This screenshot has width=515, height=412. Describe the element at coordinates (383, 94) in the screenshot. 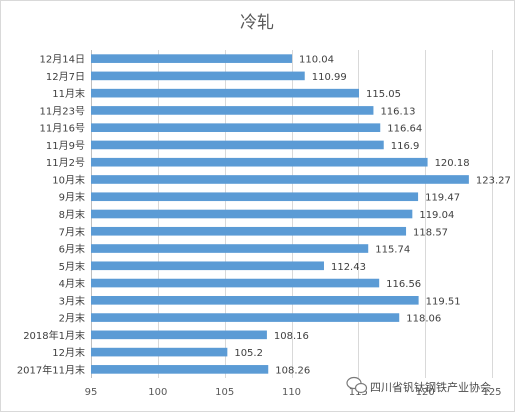

I see `value-label: 115.05` at that location.